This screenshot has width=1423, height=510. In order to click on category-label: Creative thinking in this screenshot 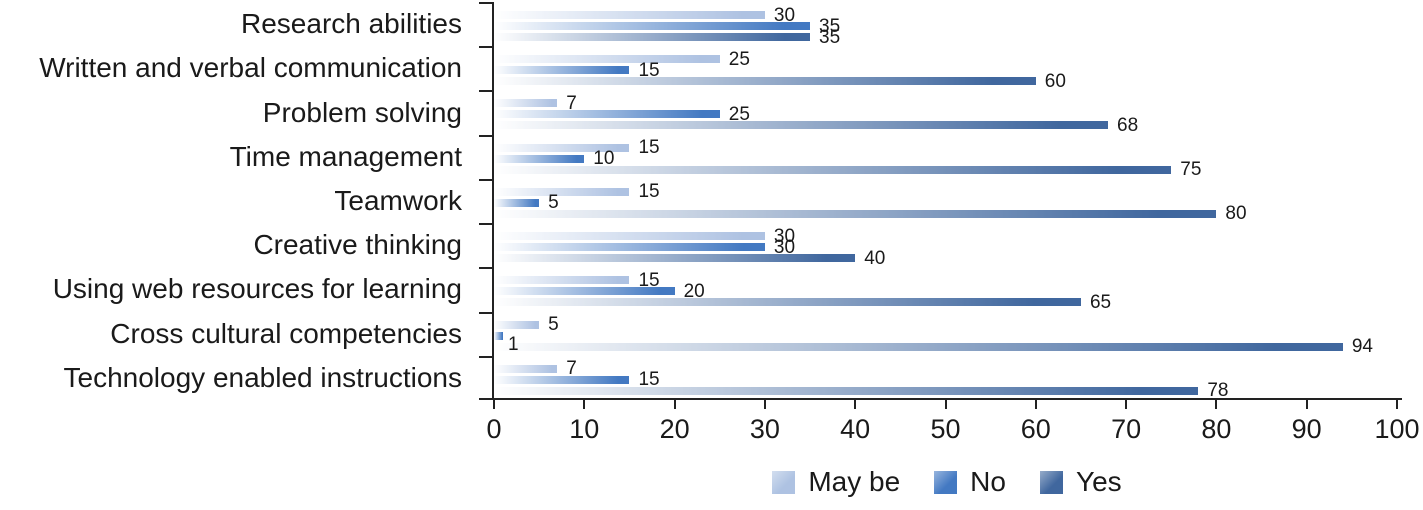, I will do `click(357, 245)`.